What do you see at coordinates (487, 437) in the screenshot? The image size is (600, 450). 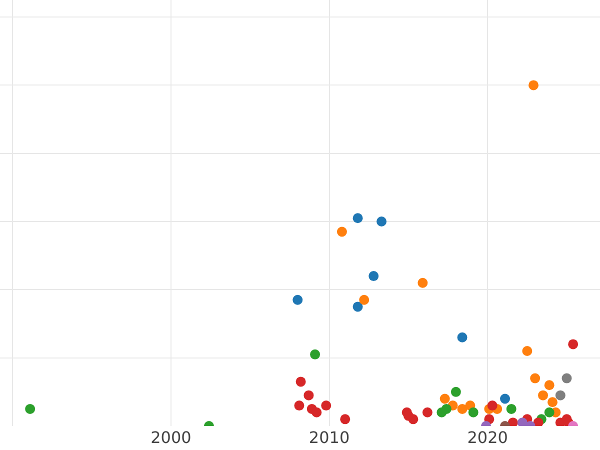 I see `x-tick-label: 2020` at bounding box center [487, 437].